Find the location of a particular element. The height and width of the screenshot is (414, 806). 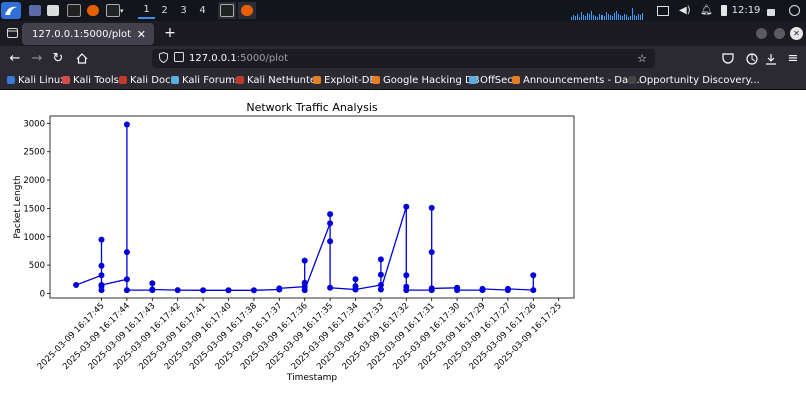

bookmark-offsec: OffSec is located at coordinates (491, 80).